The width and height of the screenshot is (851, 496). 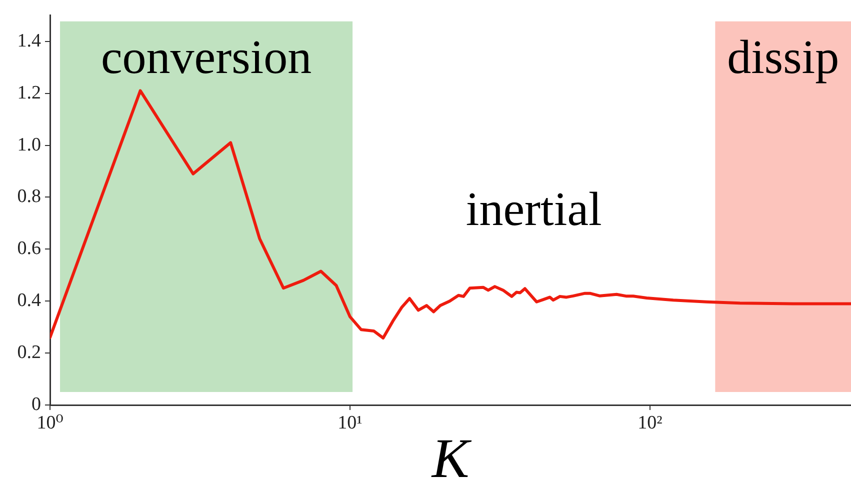 I want to click on y-tick-label: 0.4, so click(x=29, y=301).